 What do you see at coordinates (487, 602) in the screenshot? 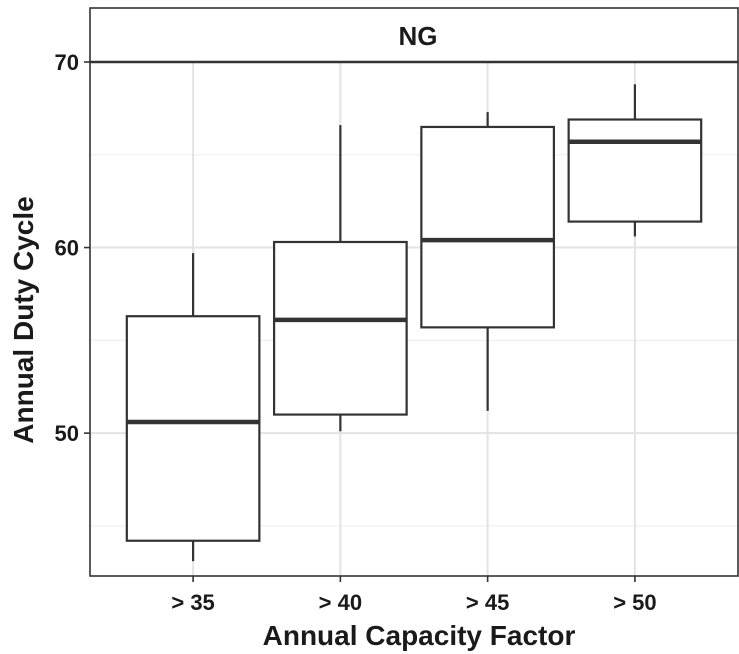
I see `x-tick-label: > 45` at bounding box center [487, 602].